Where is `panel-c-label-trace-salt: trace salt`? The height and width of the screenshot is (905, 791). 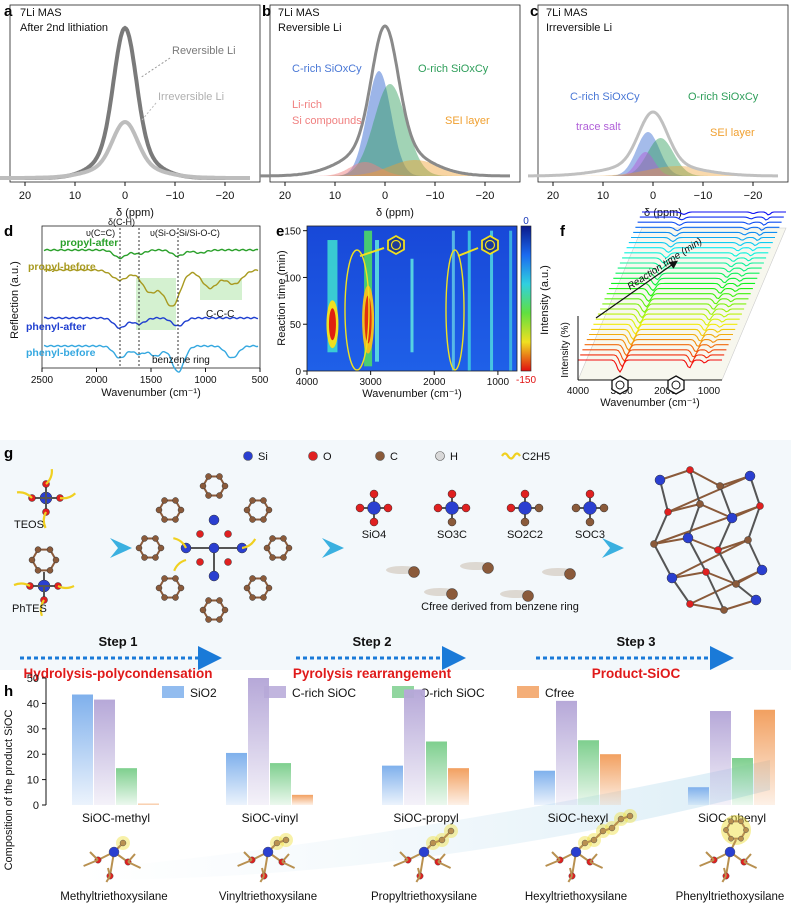
panel-c-label-trace-salt: trace salt is located at coordinates (598, 127).